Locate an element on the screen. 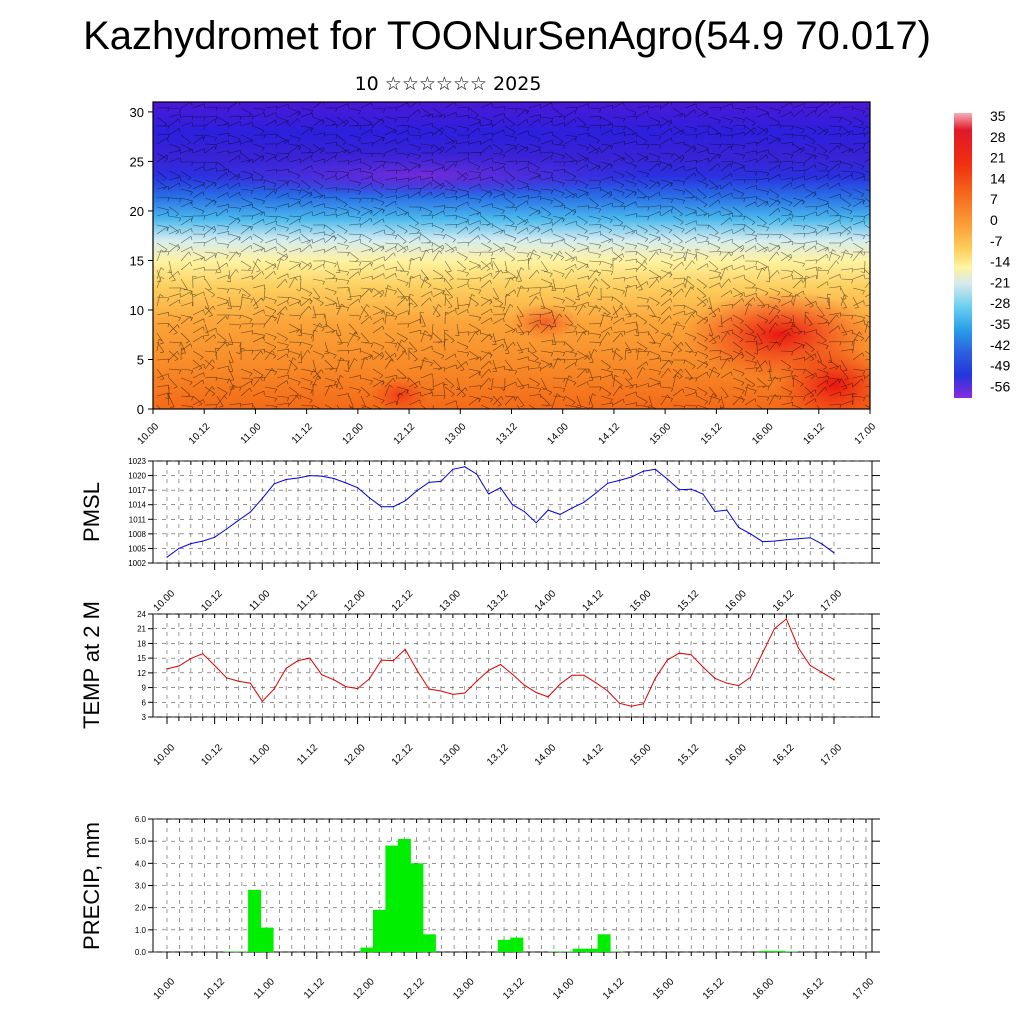 This screenshot has width=1024, height=1024. heatmap-x-tick-label: 15.00 is located at coordinates (661, 434).